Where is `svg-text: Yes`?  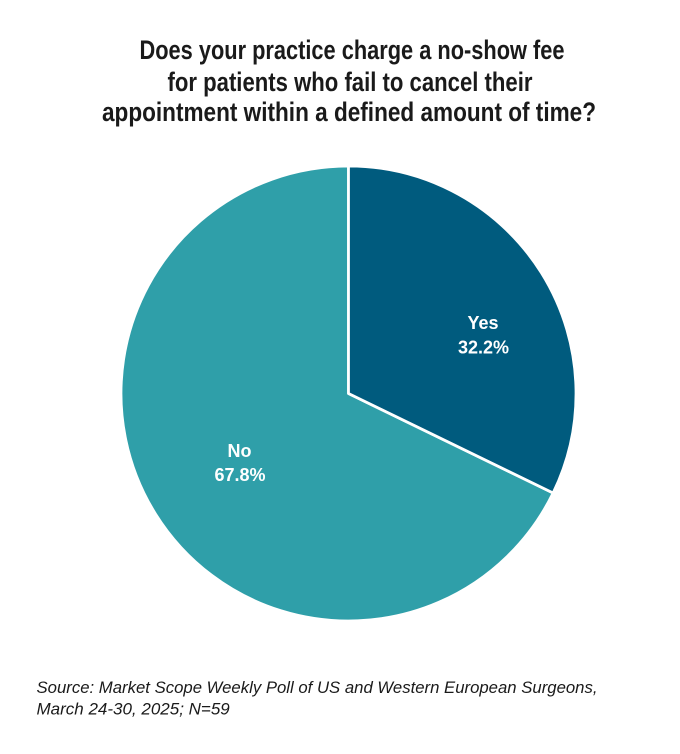
svg-text: Yes is located at coordinates (482, 323).